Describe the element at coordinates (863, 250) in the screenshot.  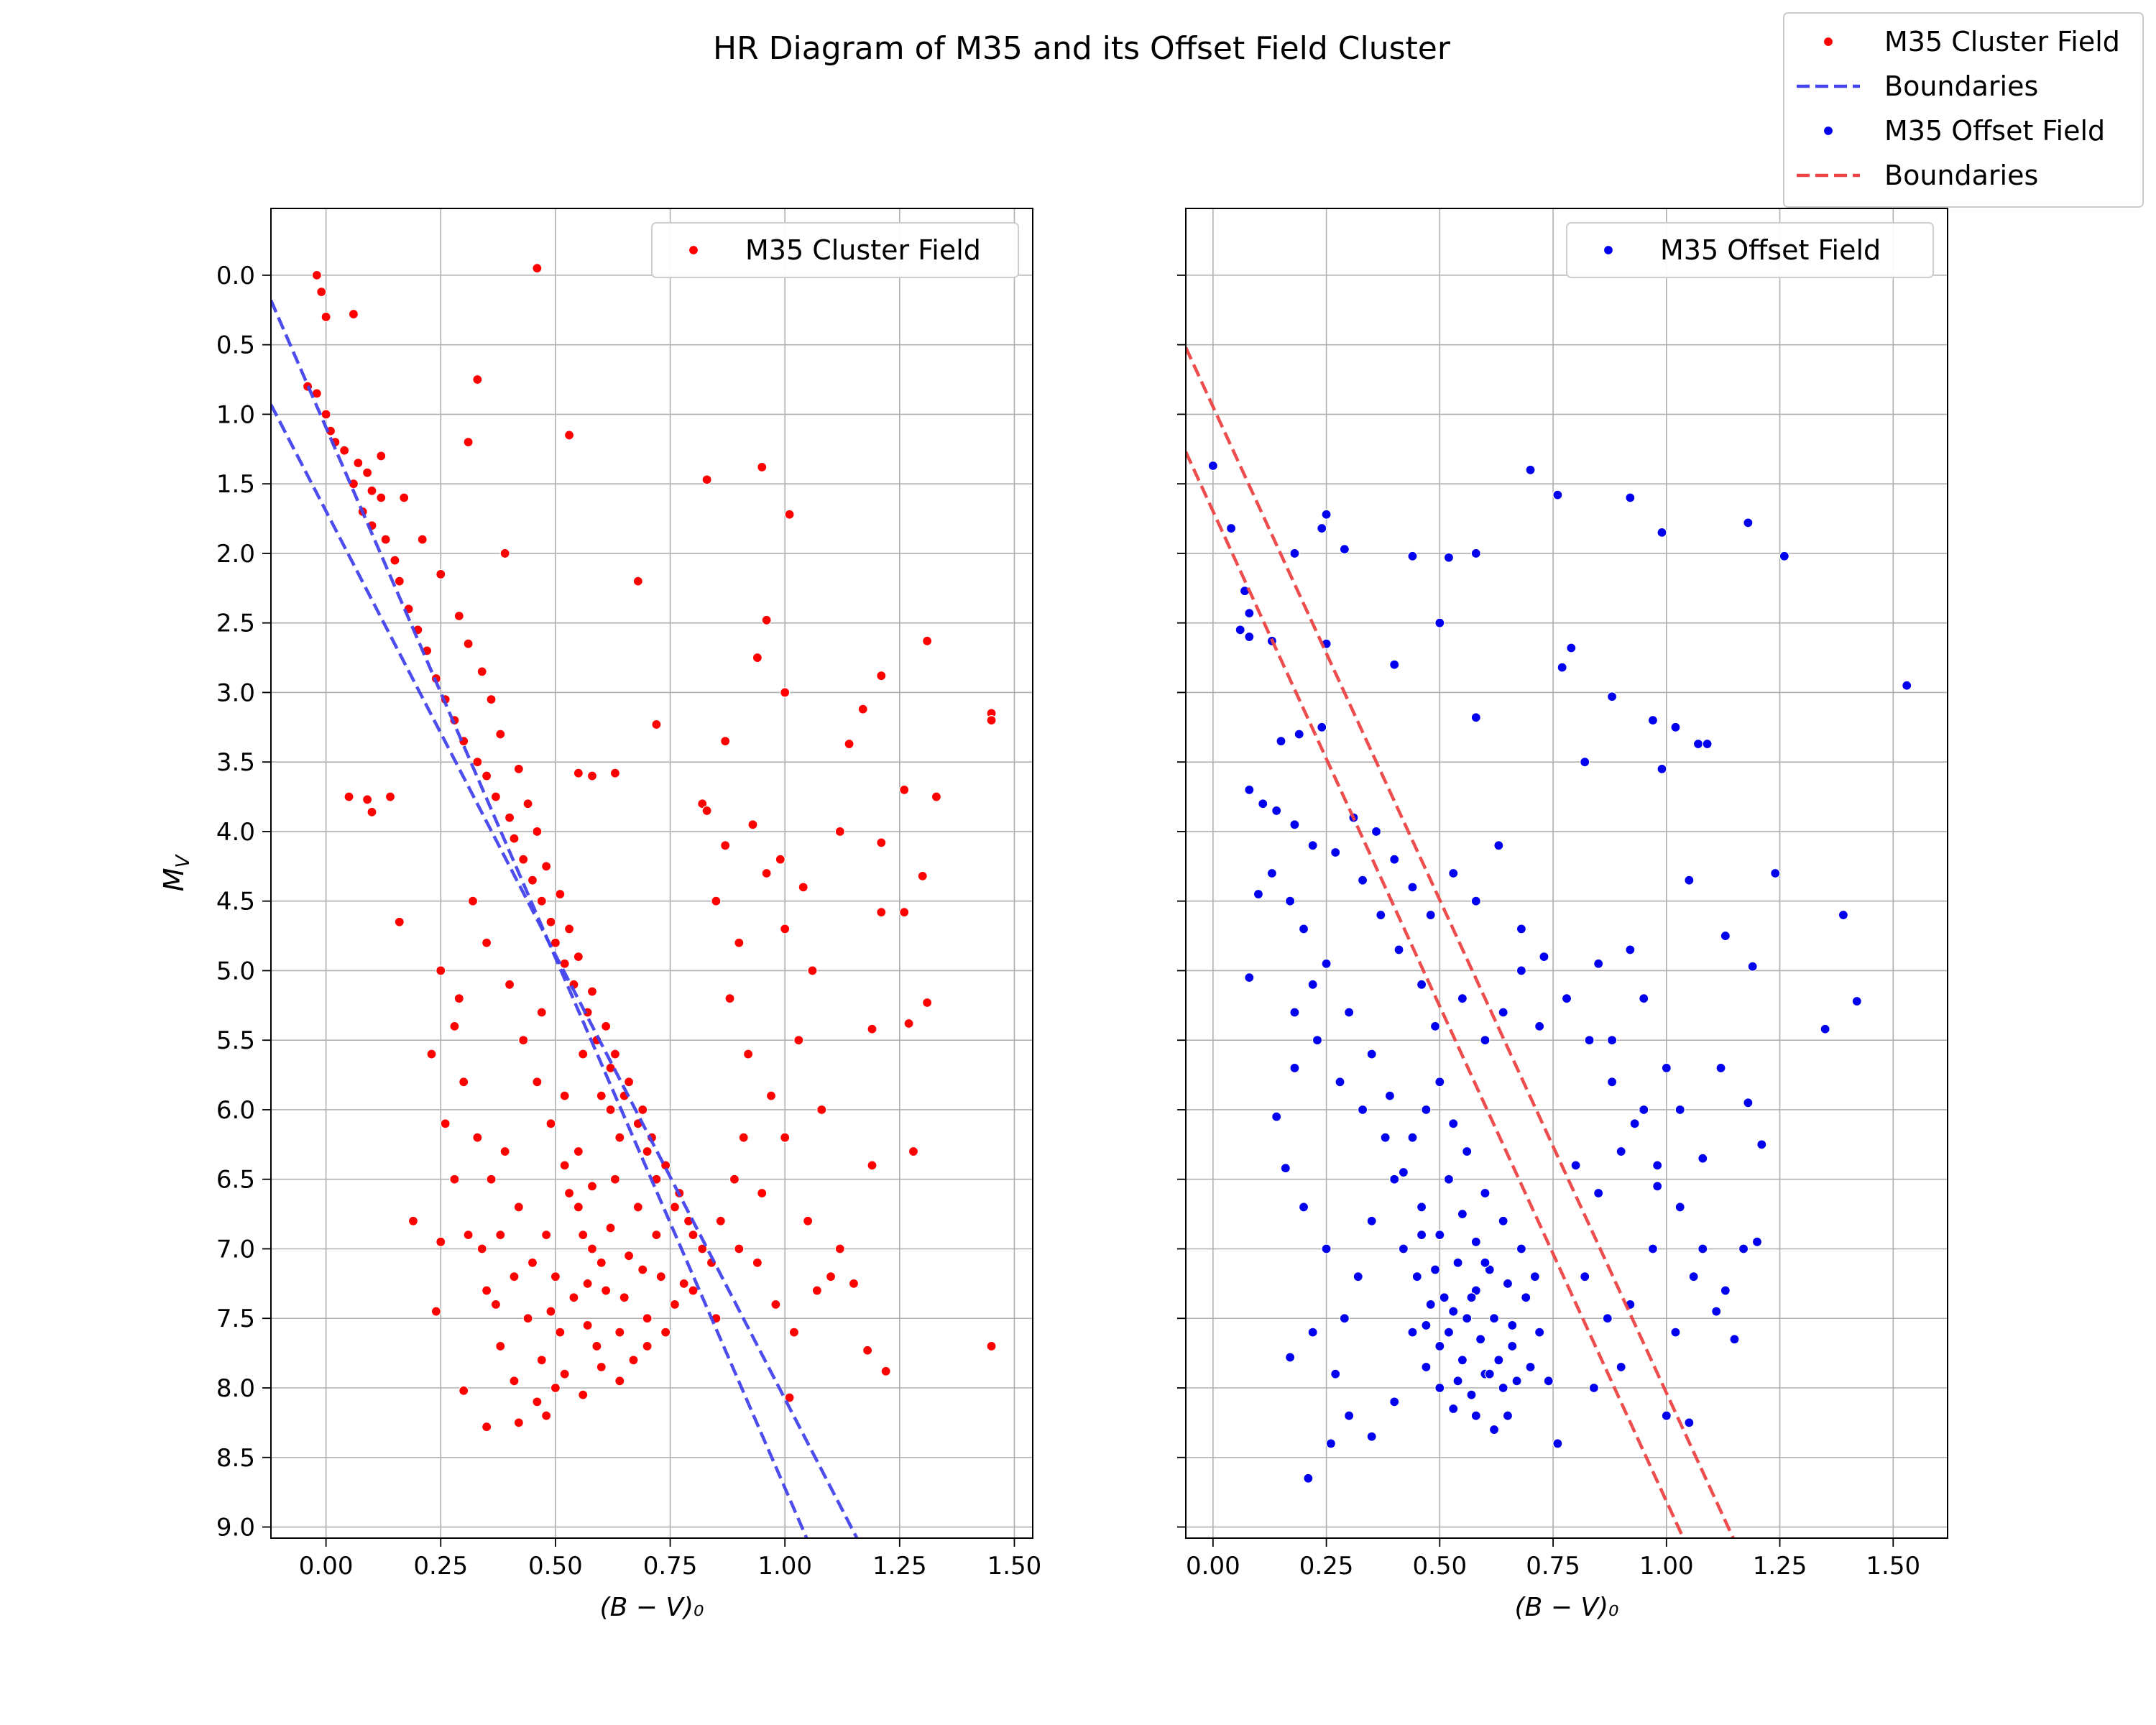
I see `cluster-legend-label: M35 Cluster Field` at that location.